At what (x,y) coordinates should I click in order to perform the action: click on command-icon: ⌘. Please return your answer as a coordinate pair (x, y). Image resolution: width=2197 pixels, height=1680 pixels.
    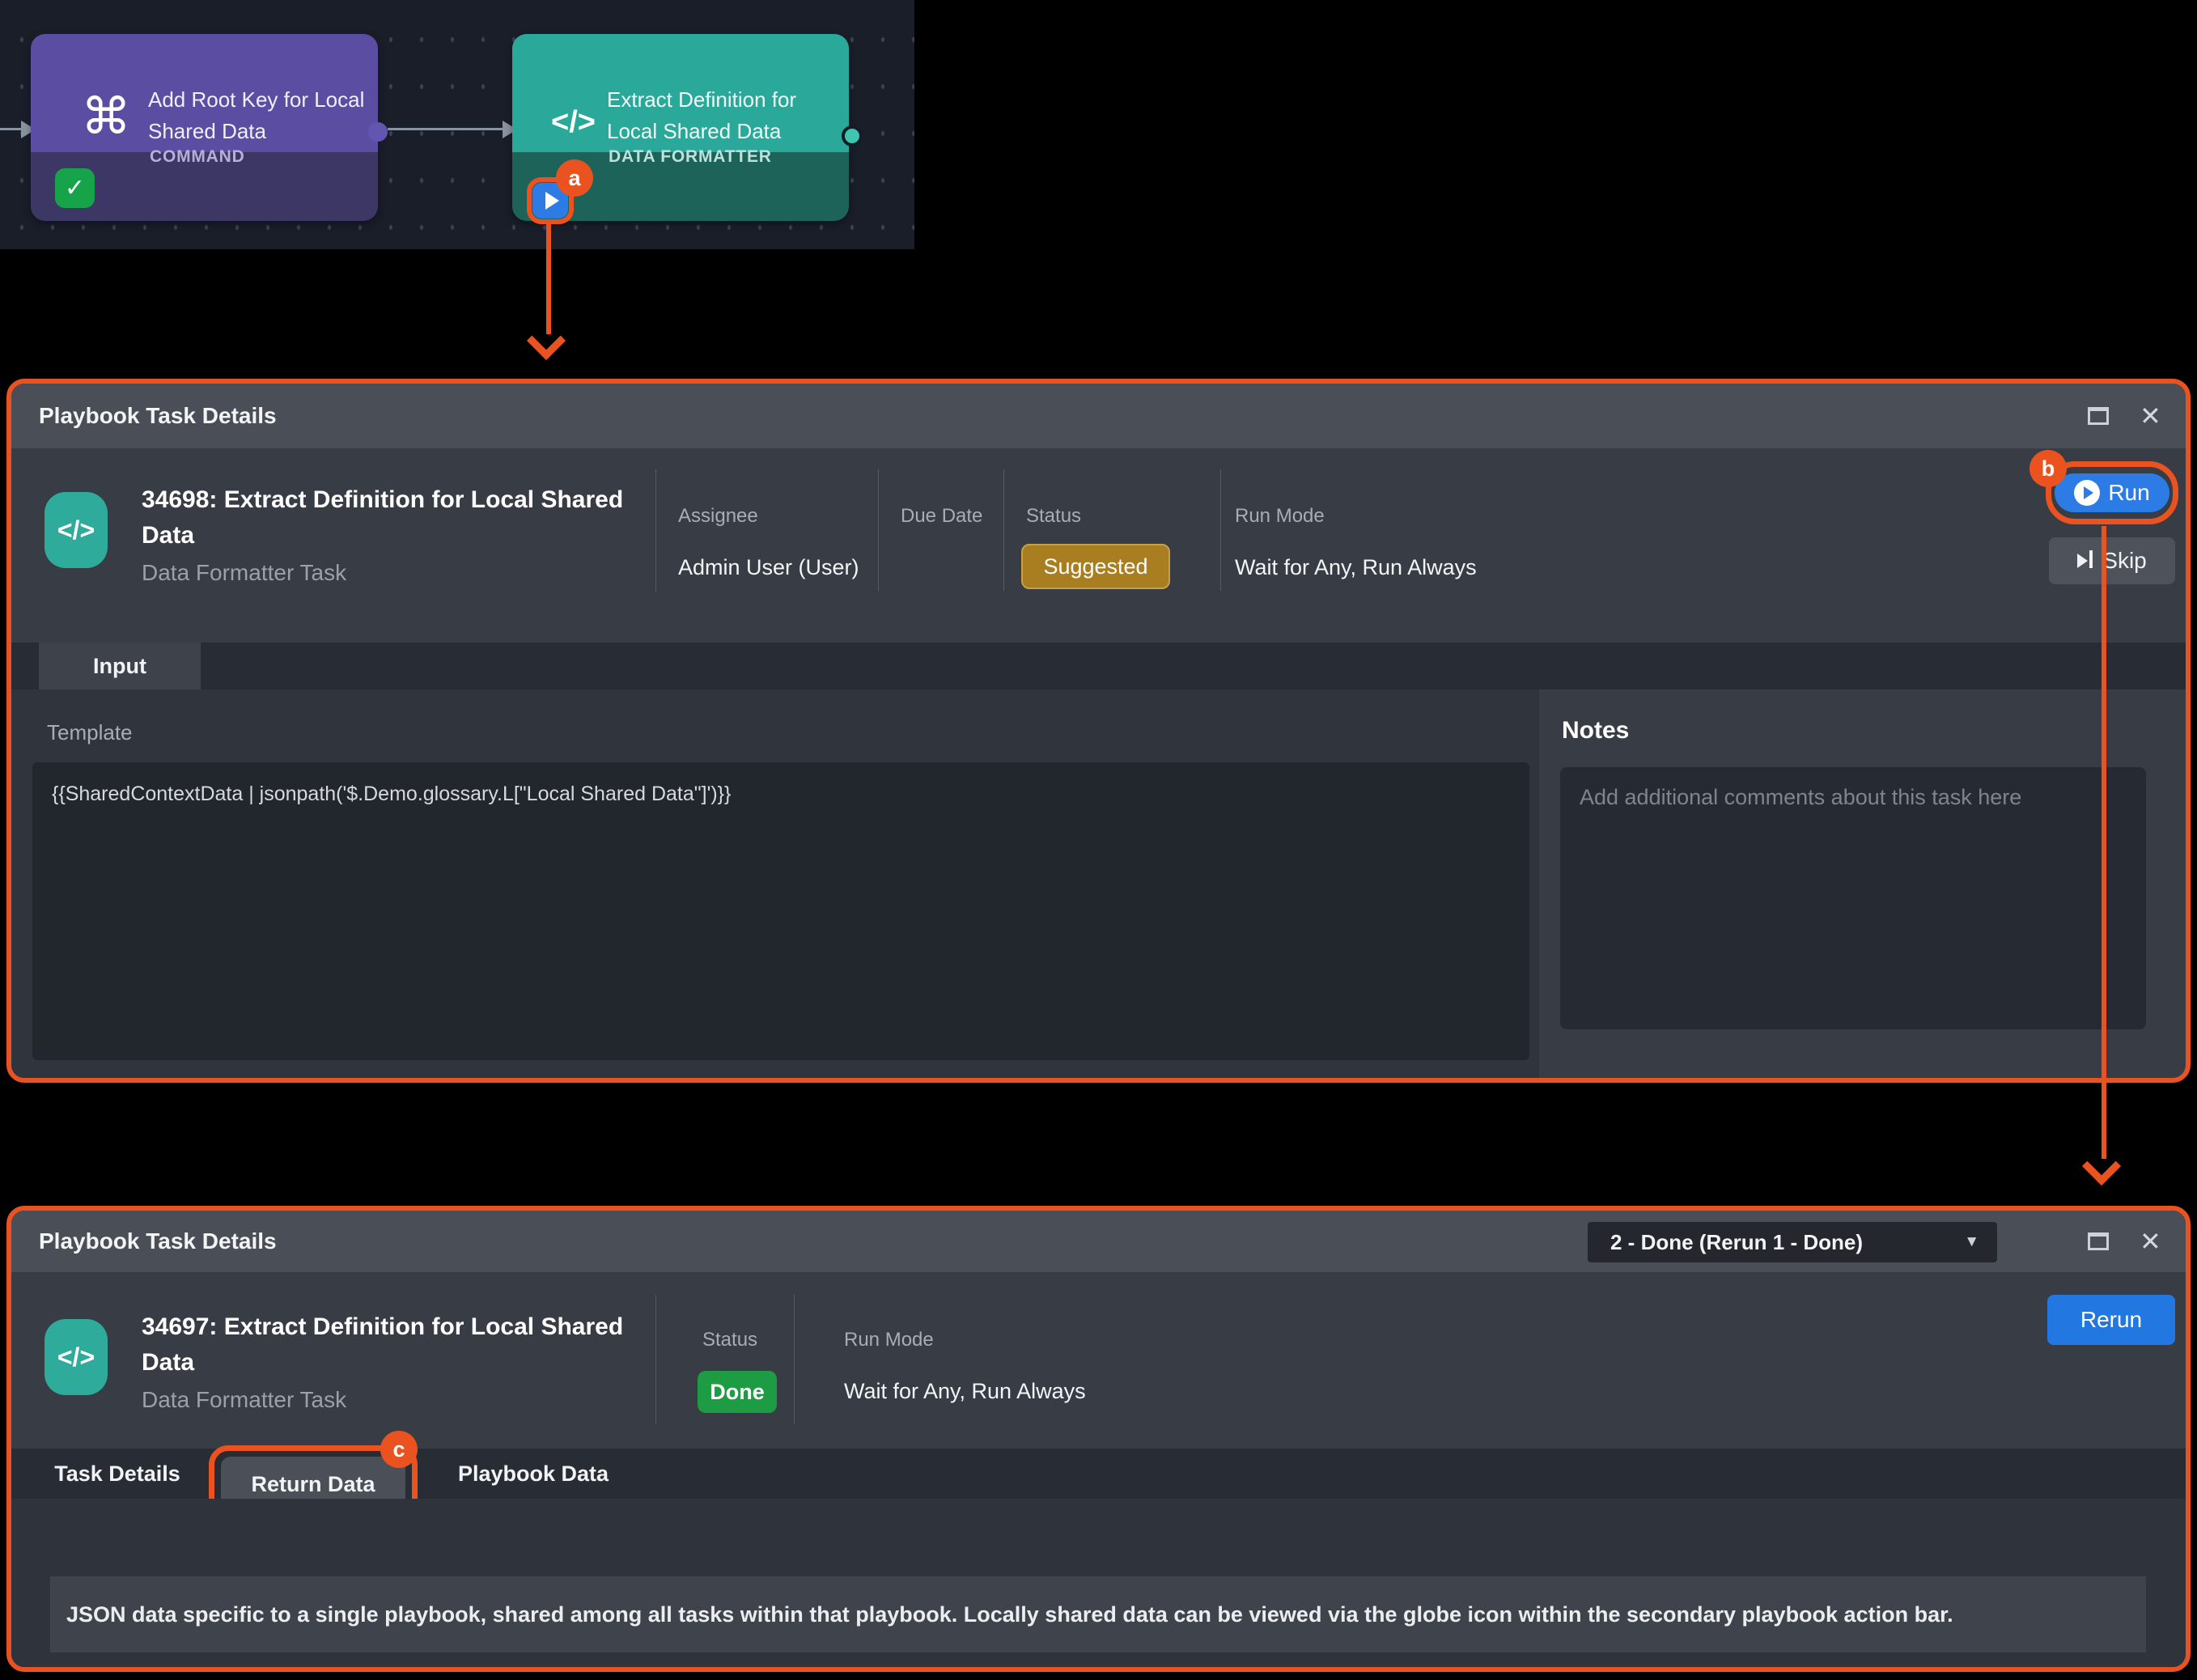
    Looking at the image, I should click on (106, 117).